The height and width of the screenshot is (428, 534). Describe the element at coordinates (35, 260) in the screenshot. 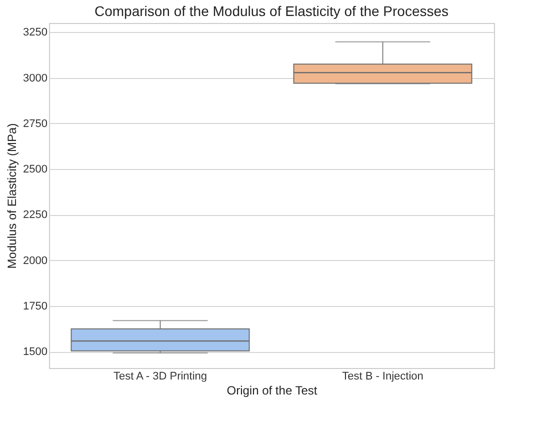

I see `y-tick-label: 2000` at that location.